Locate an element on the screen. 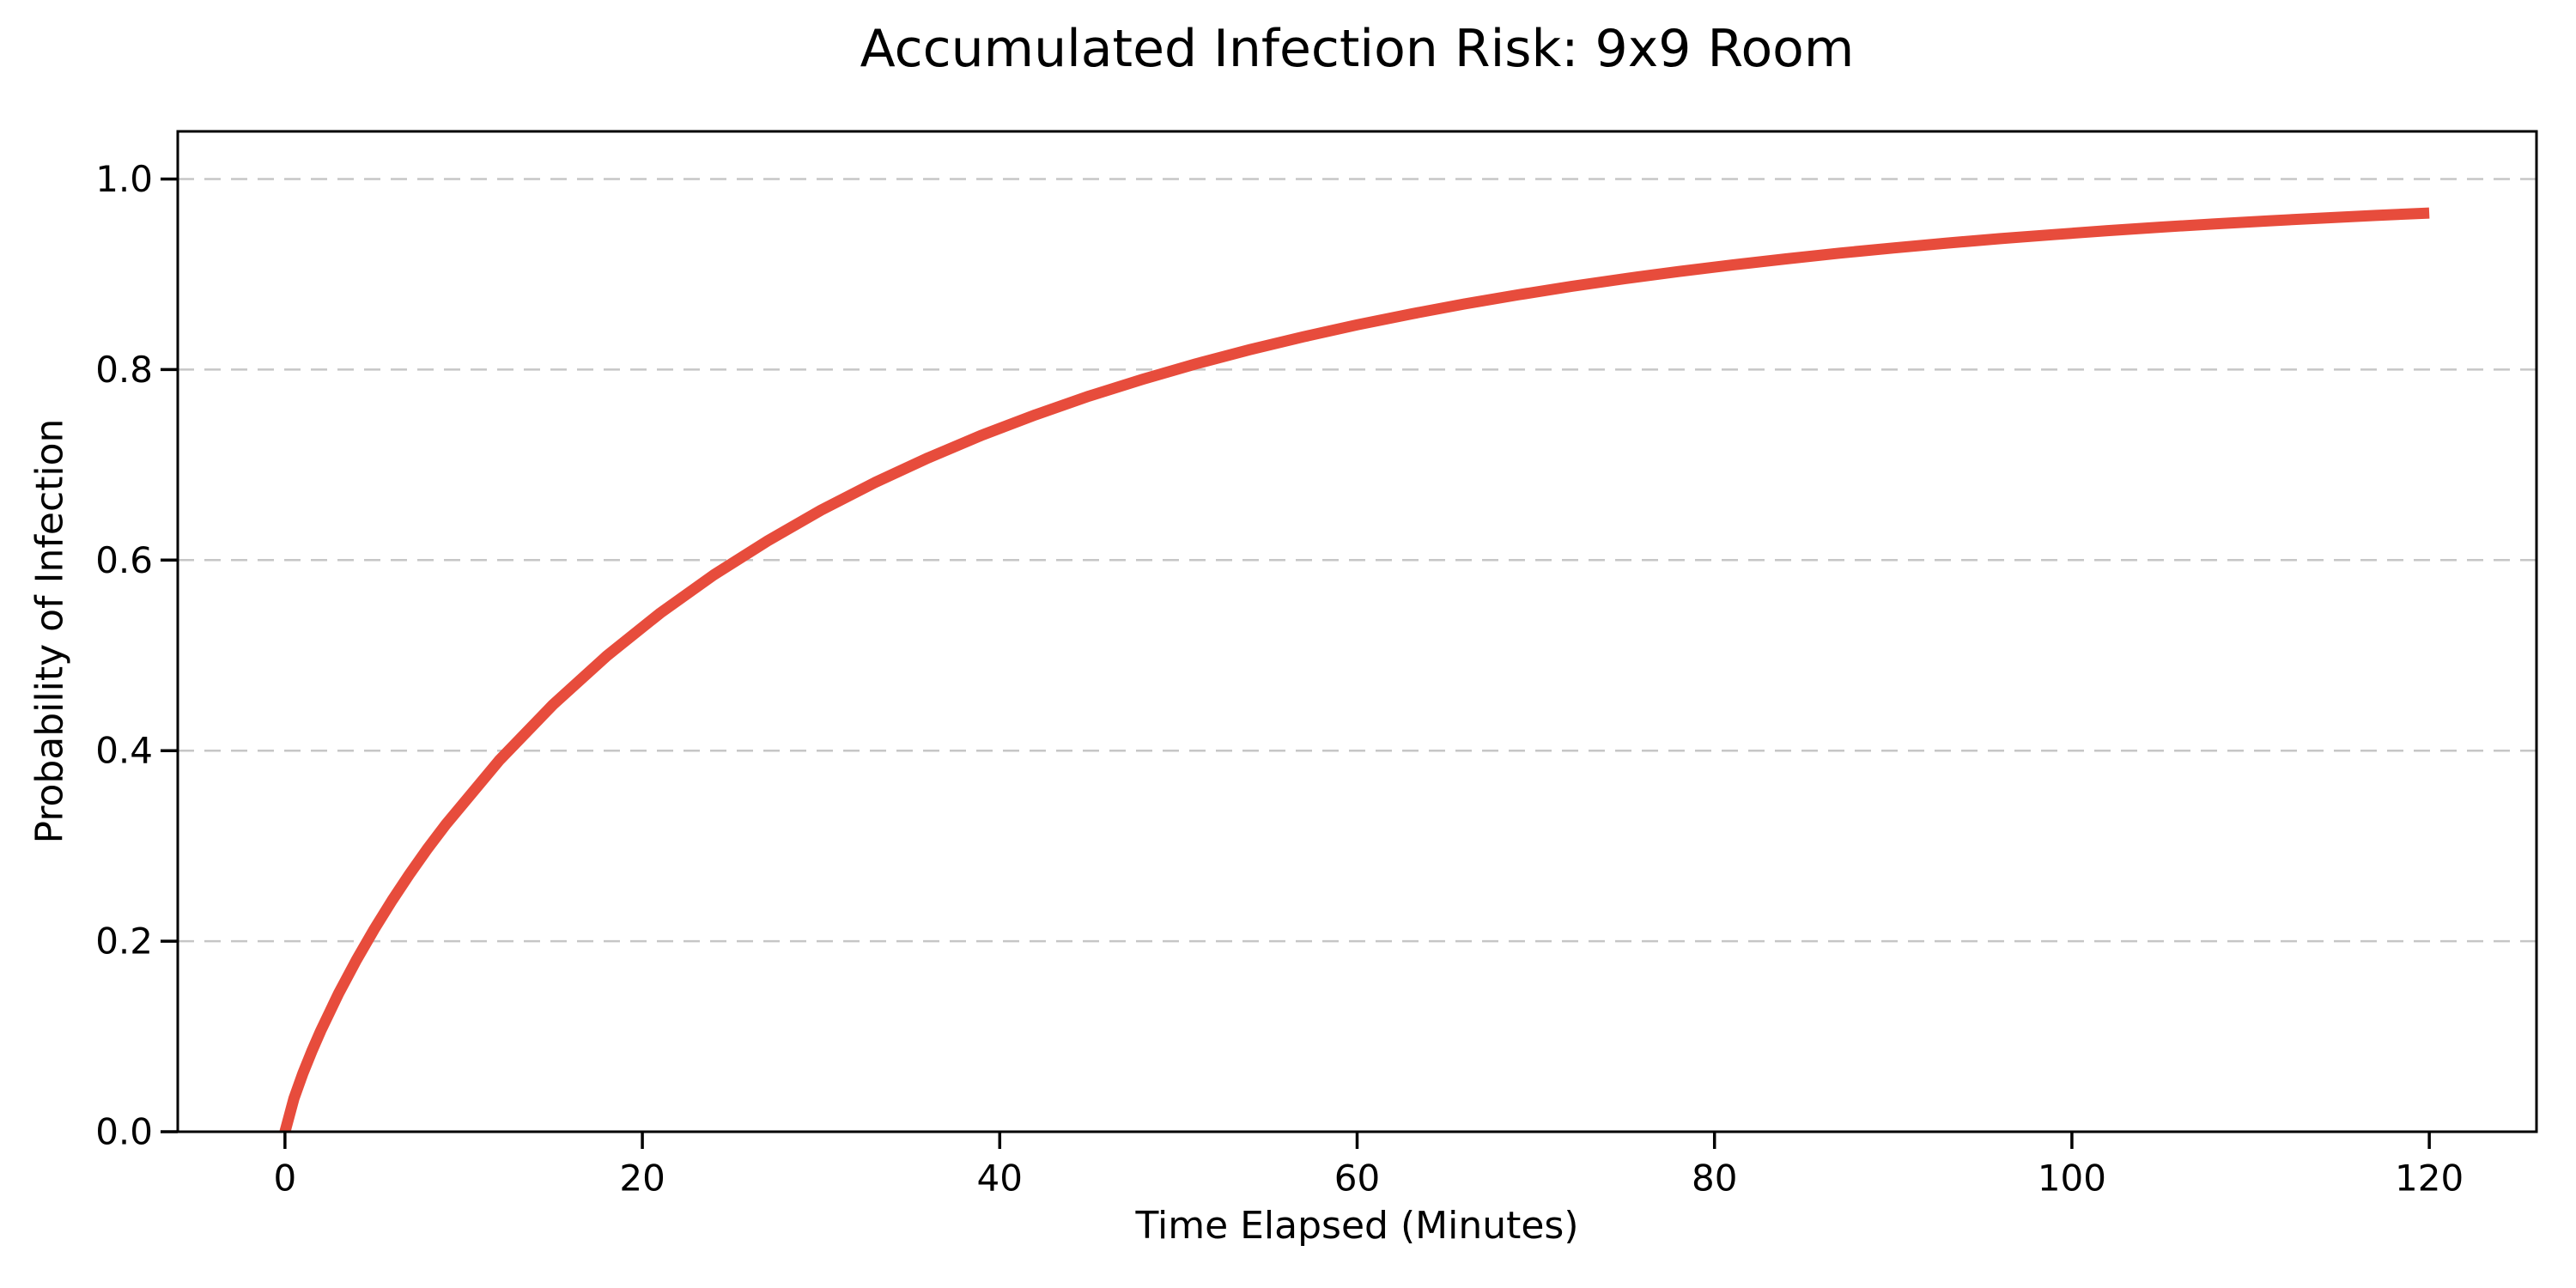  y-tick-label: 0.6 is located at coordinates (124, 560).